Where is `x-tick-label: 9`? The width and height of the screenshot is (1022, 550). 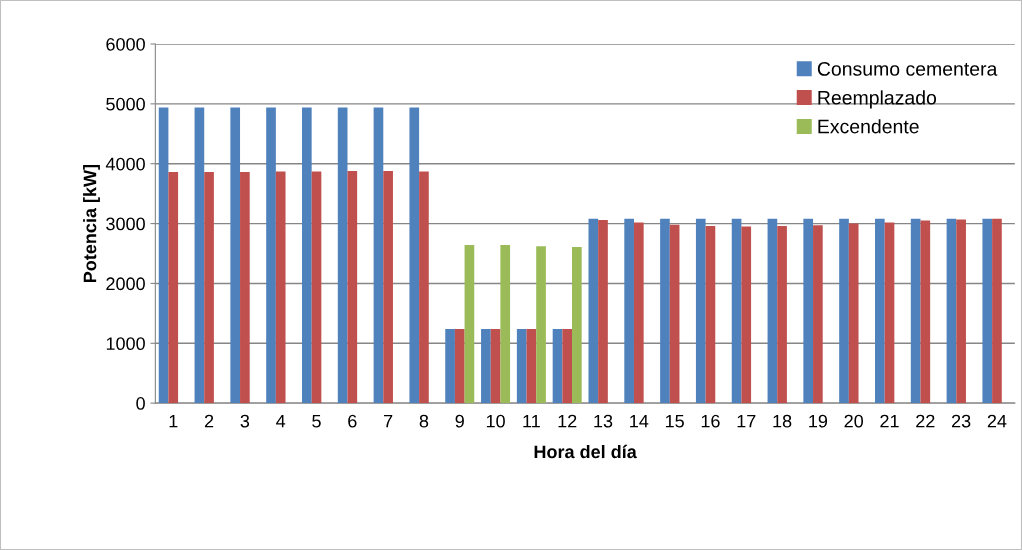 x-tick-label: 9 is located at coordinates (459, 421).